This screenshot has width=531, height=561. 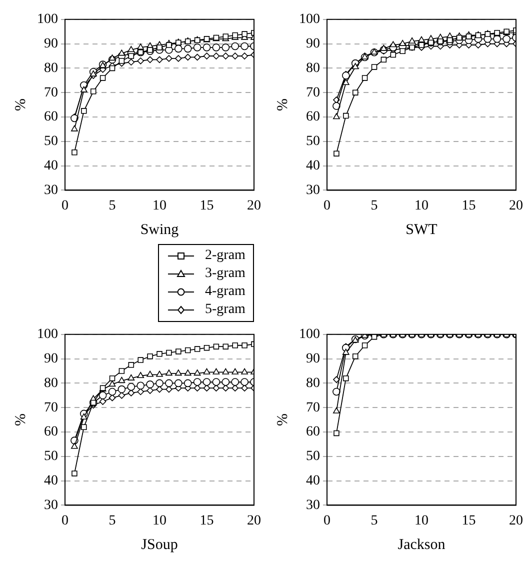 I want to click on x-axis-title: Jackson, so click(x=422, y=544).